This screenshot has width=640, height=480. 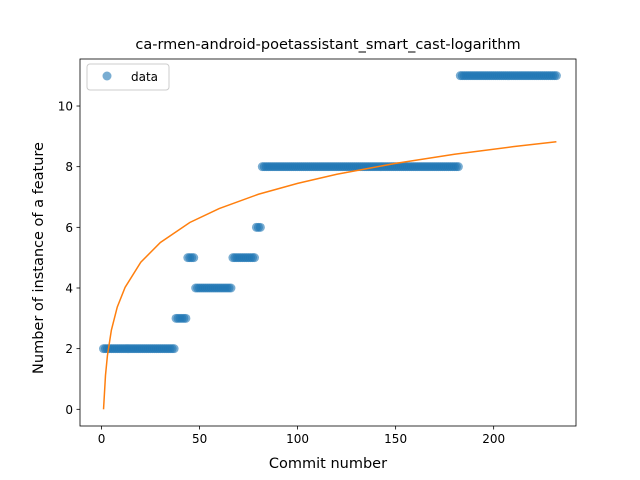 I want to click on x-tick-label: 200, so click(x=493, y=439).